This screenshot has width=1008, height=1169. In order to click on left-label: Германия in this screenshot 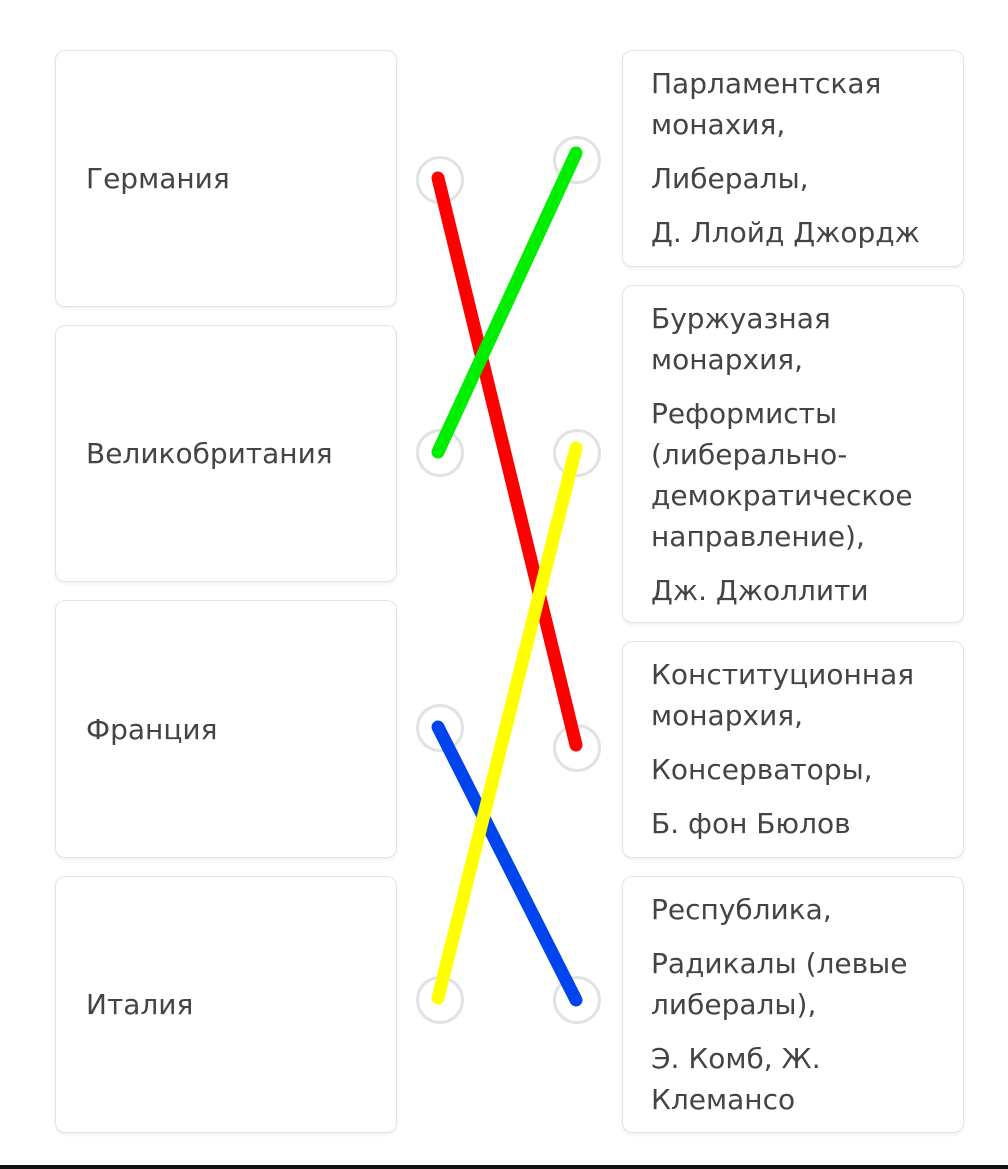, I will do `click(158, 178)`.